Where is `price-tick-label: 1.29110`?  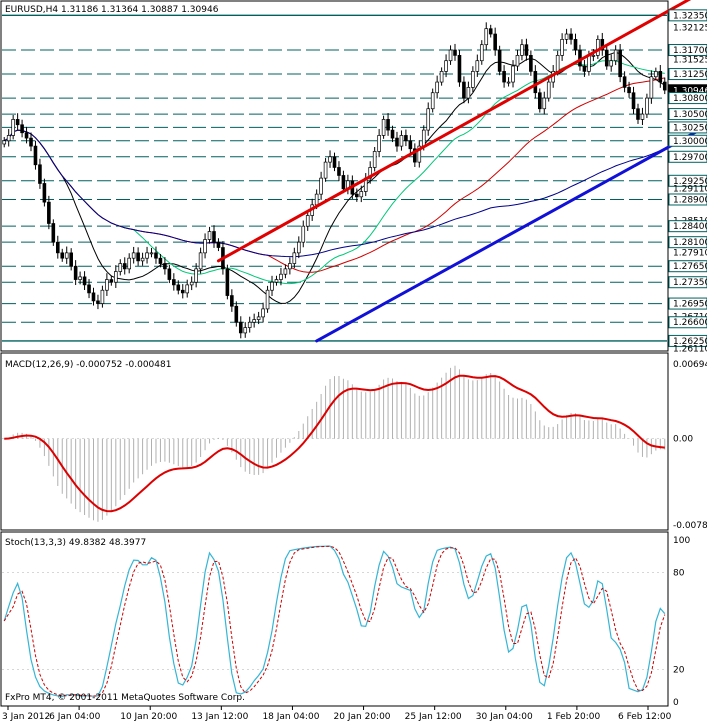 price-tick-label: 1.29110 is located at coordinates (690, 189).